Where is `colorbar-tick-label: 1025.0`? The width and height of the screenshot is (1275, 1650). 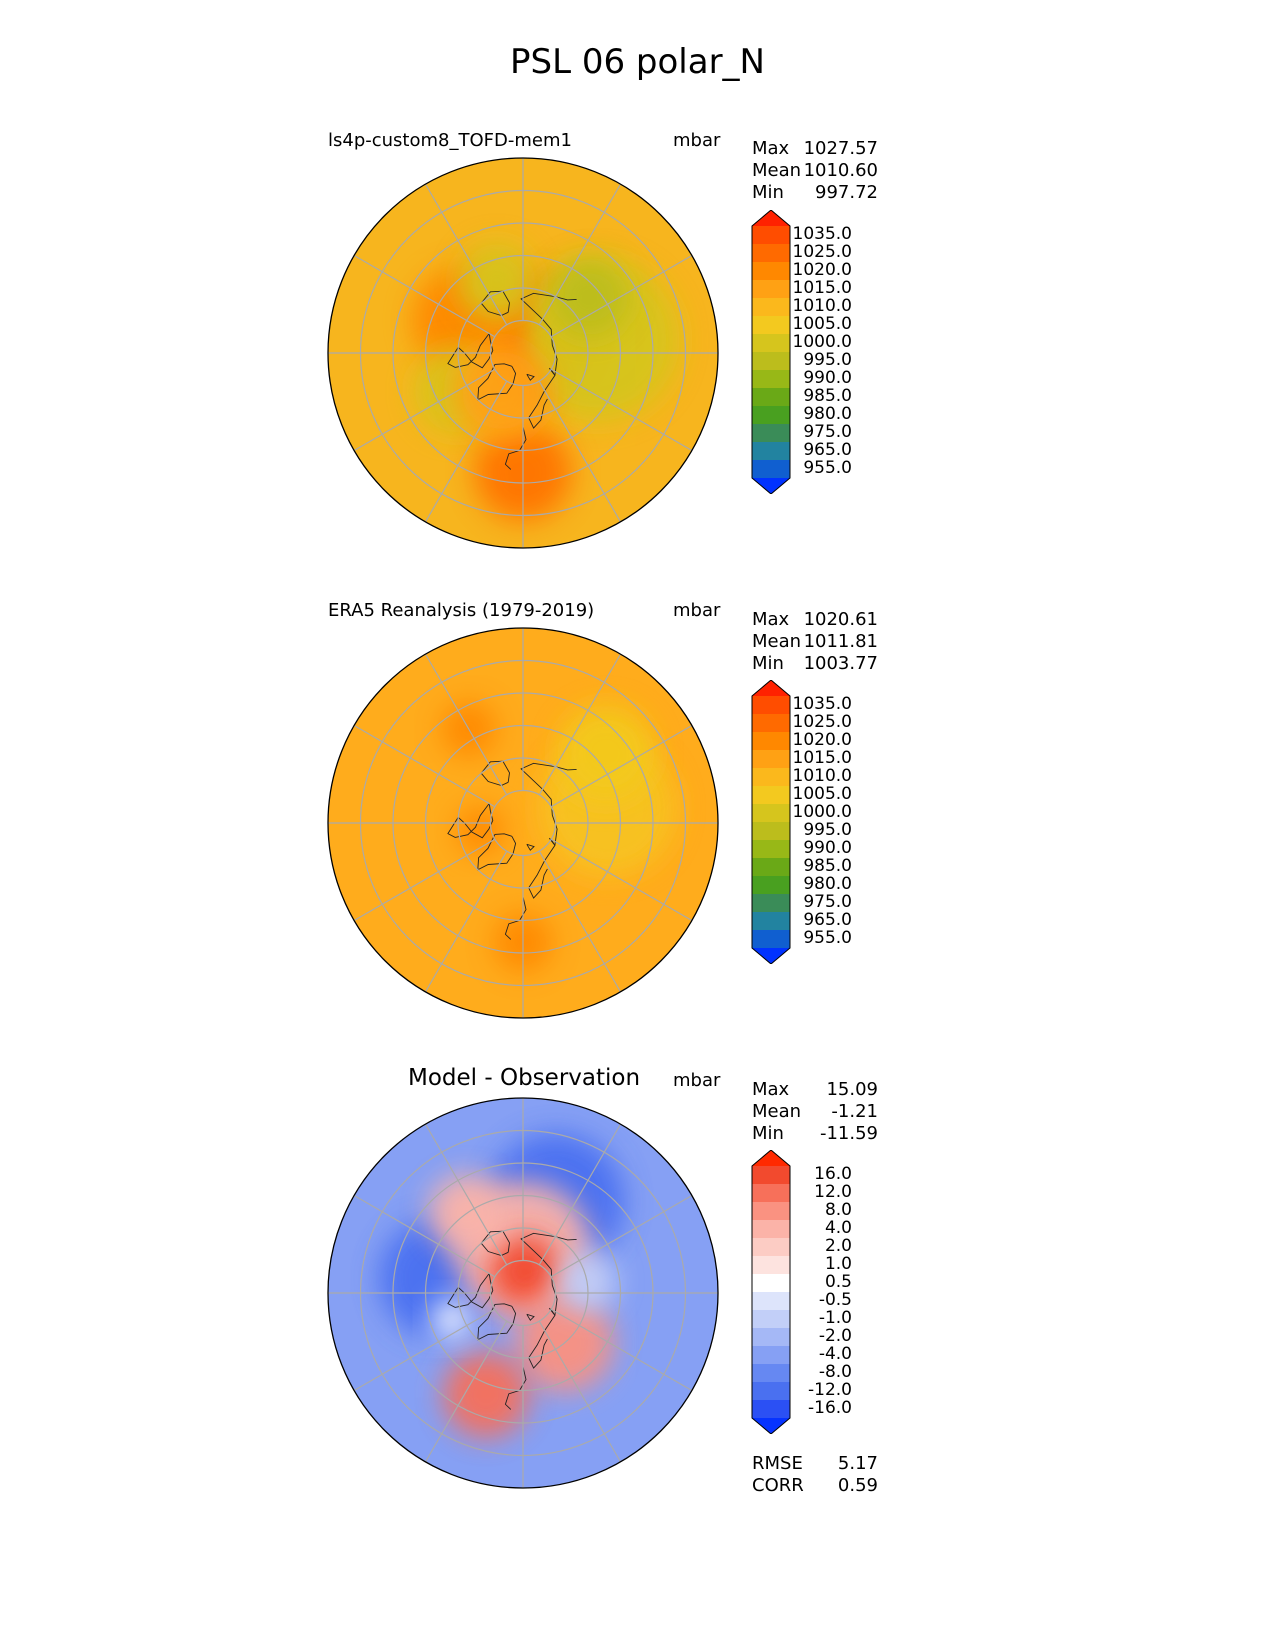 colorbar-tick-label: 1025.0 is located at coordinates (822, 252).